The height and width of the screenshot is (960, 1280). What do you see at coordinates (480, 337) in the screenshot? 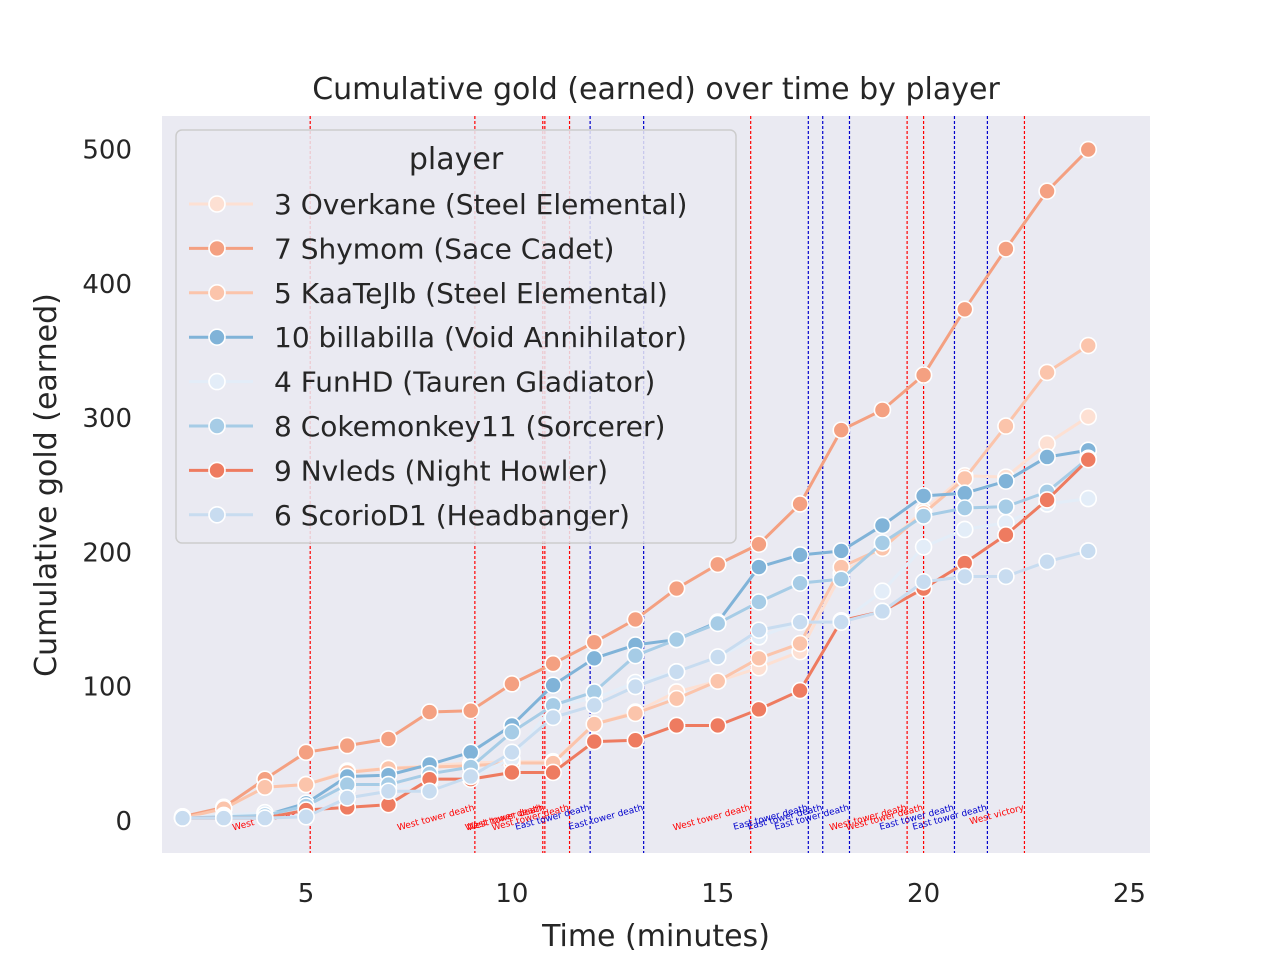
I see `legend-label: 10 billabilla (Void Annihilator)` at bounding box center [480, 337].